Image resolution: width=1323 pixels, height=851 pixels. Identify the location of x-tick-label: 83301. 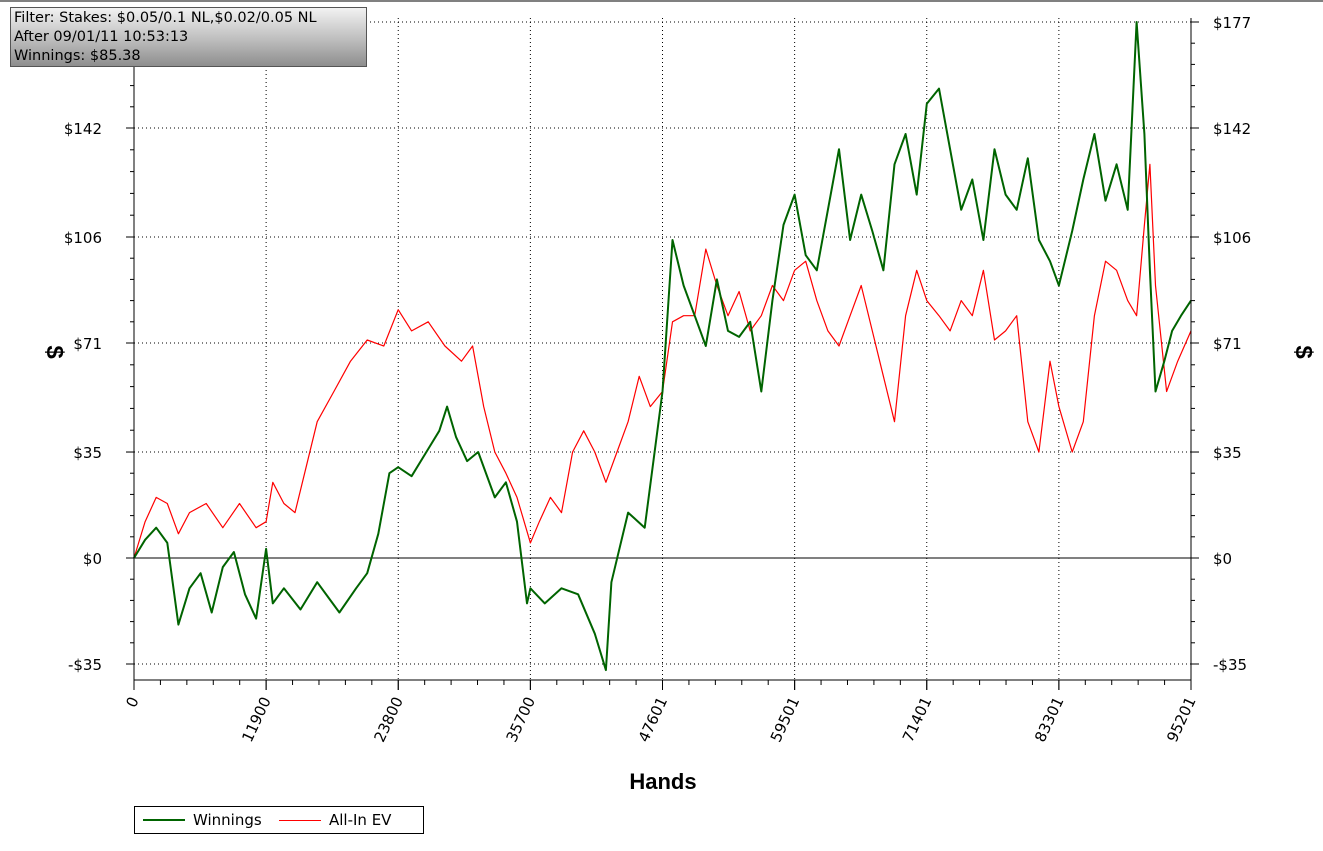
(1049, 719).